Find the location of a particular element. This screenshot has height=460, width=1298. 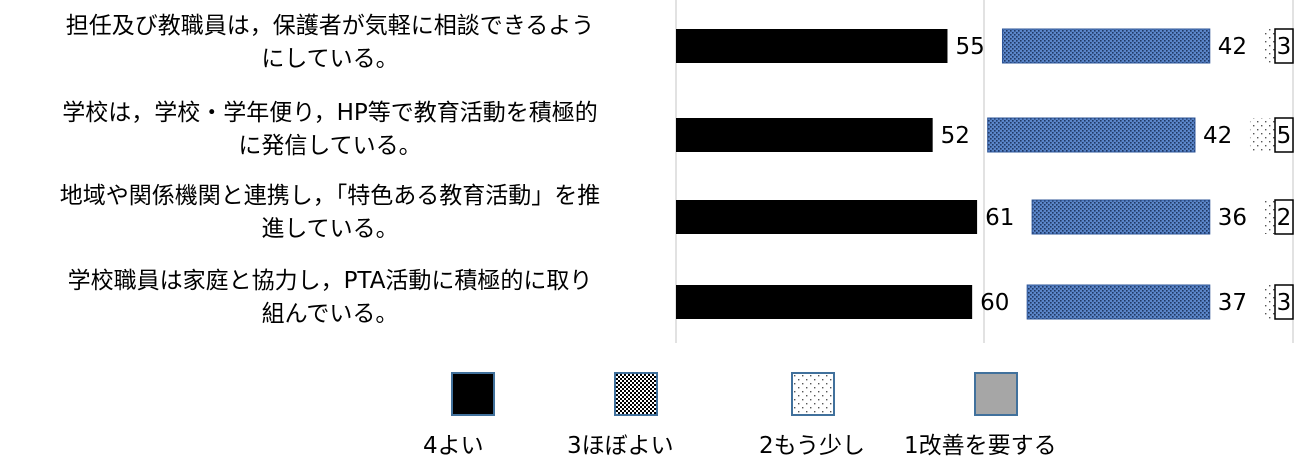

category-label-line: 学校は，学校・学年便り，HP等で教育活動を積極的 is located at coordinates (330, 113).